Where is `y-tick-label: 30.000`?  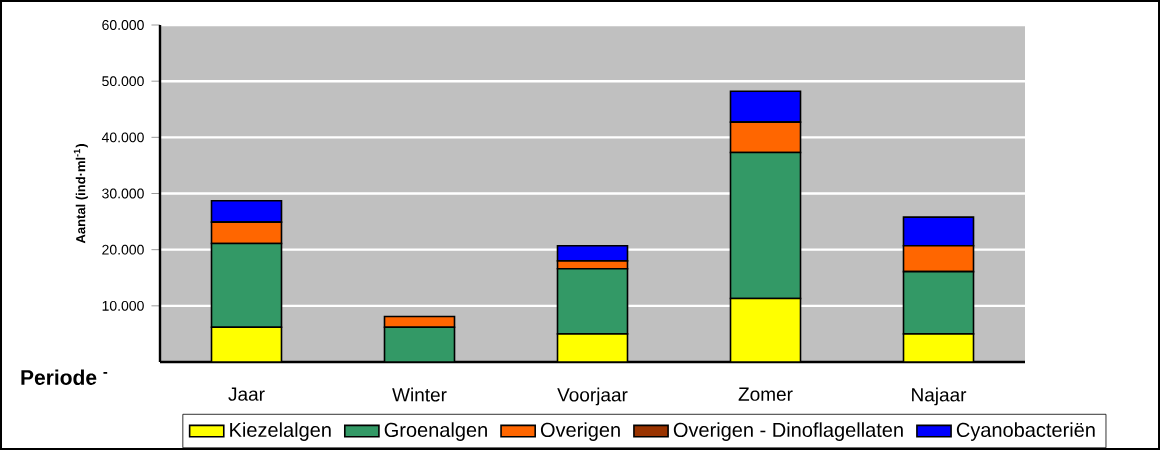 y-tick-label: 30.000 is located at coordinates (123, 193).